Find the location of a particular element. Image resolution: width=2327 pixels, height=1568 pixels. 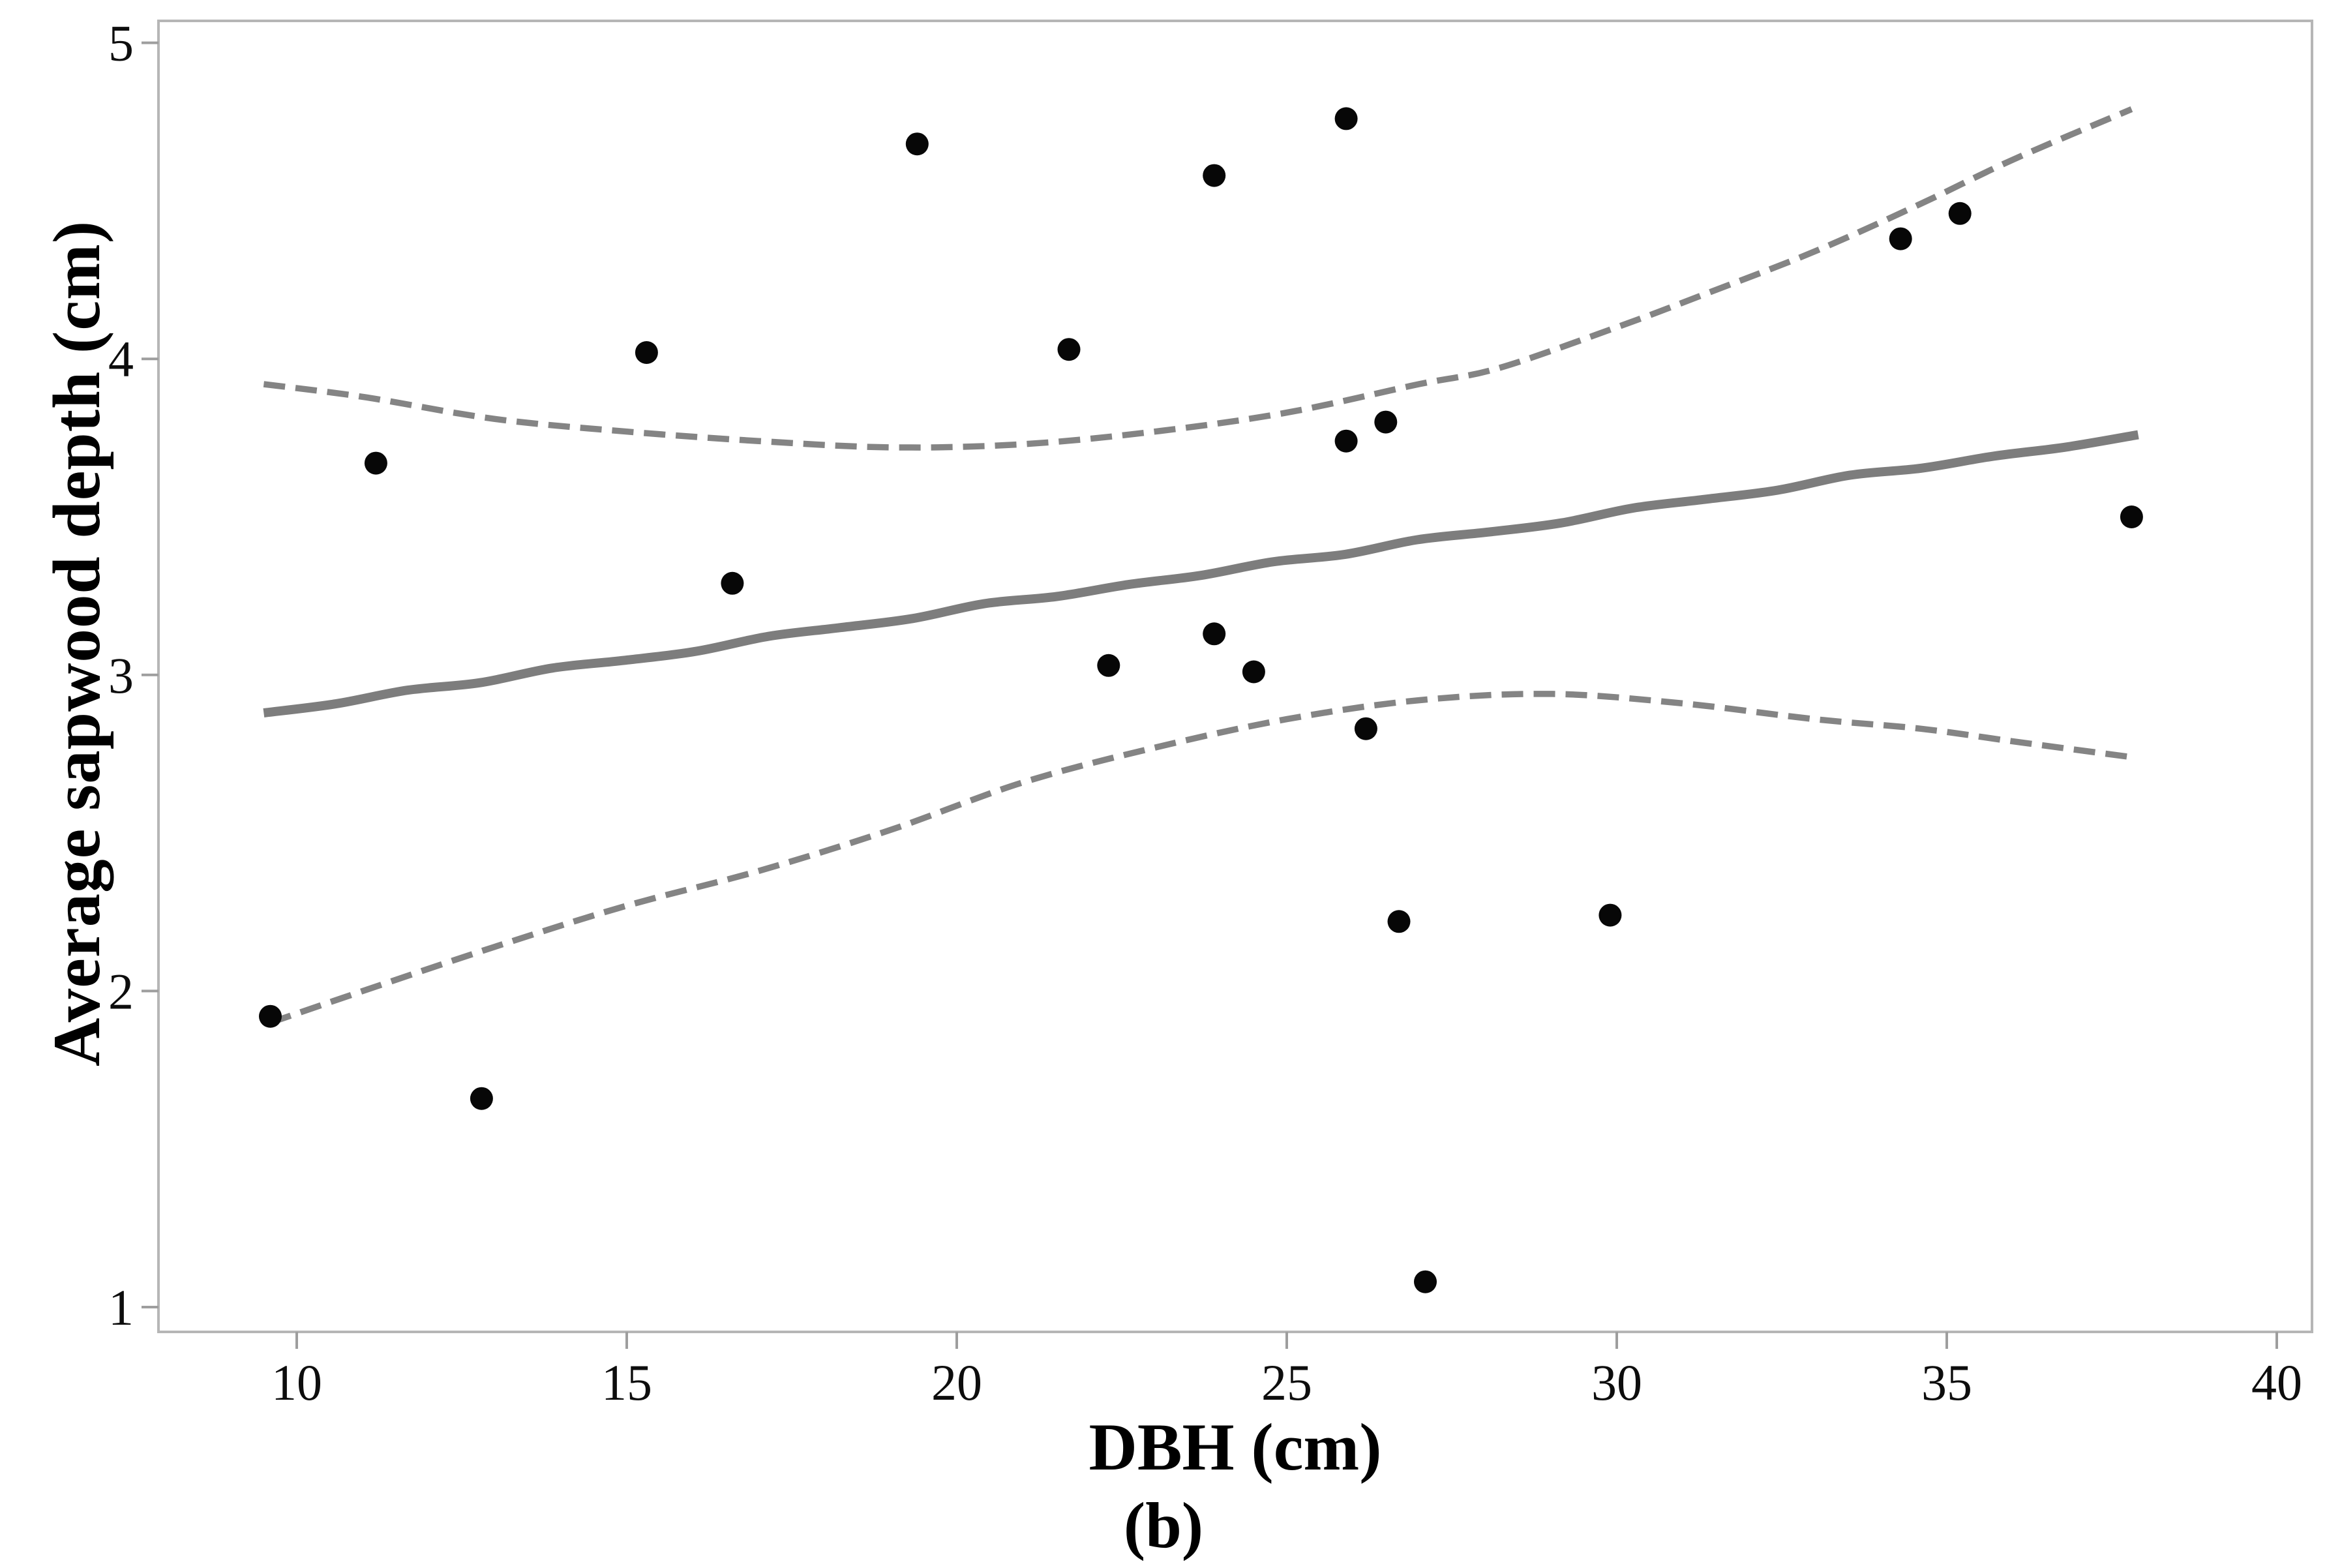

y-axis-title: Average sapwood depth (cm) is located at coordinates (77, 643).